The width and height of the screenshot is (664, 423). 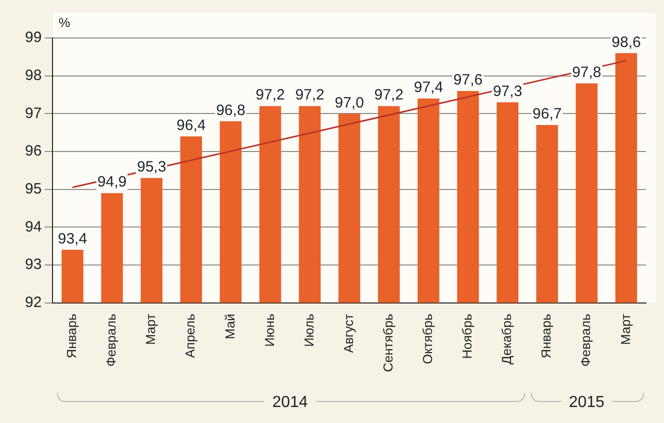 I want to click on data-label: 96,4, so click(x=191, y=125).